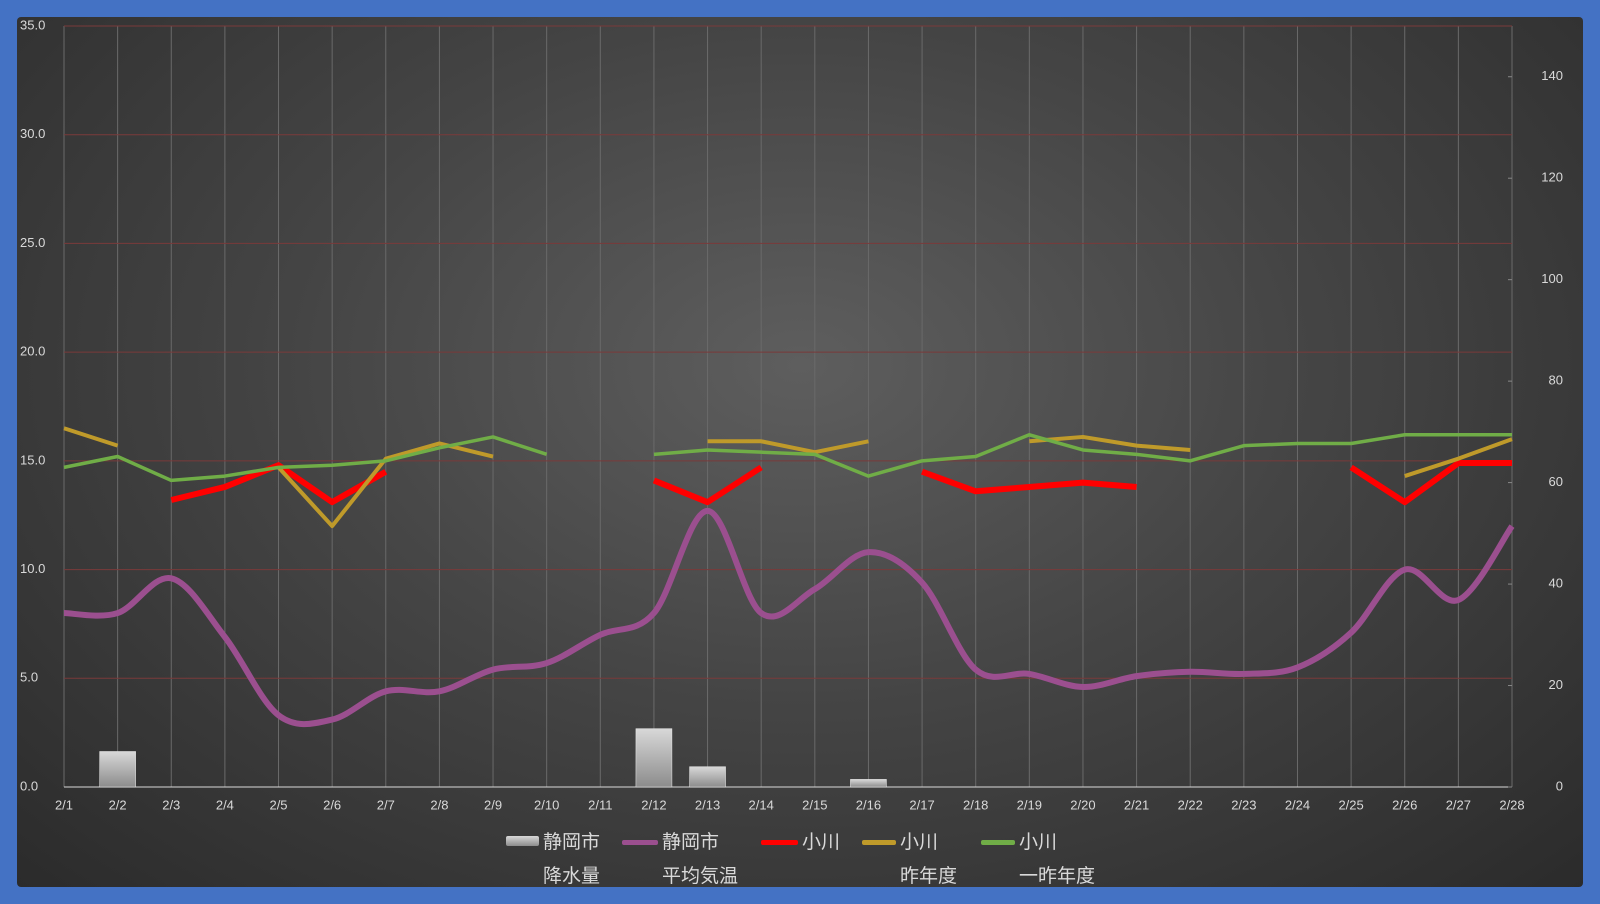 Image resolution: width=1600 pixels, height=904 pixels. What do you see at coordinates (29, 785) in the screenshot?
I see `y-tick-label: 0.0` at bounding box center [29, 785].